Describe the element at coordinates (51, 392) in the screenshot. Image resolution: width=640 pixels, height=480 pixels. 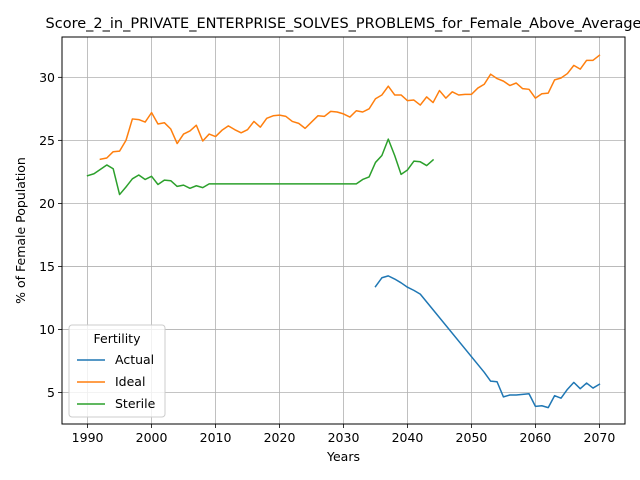
I see `y-tick-label: 5` at that location.